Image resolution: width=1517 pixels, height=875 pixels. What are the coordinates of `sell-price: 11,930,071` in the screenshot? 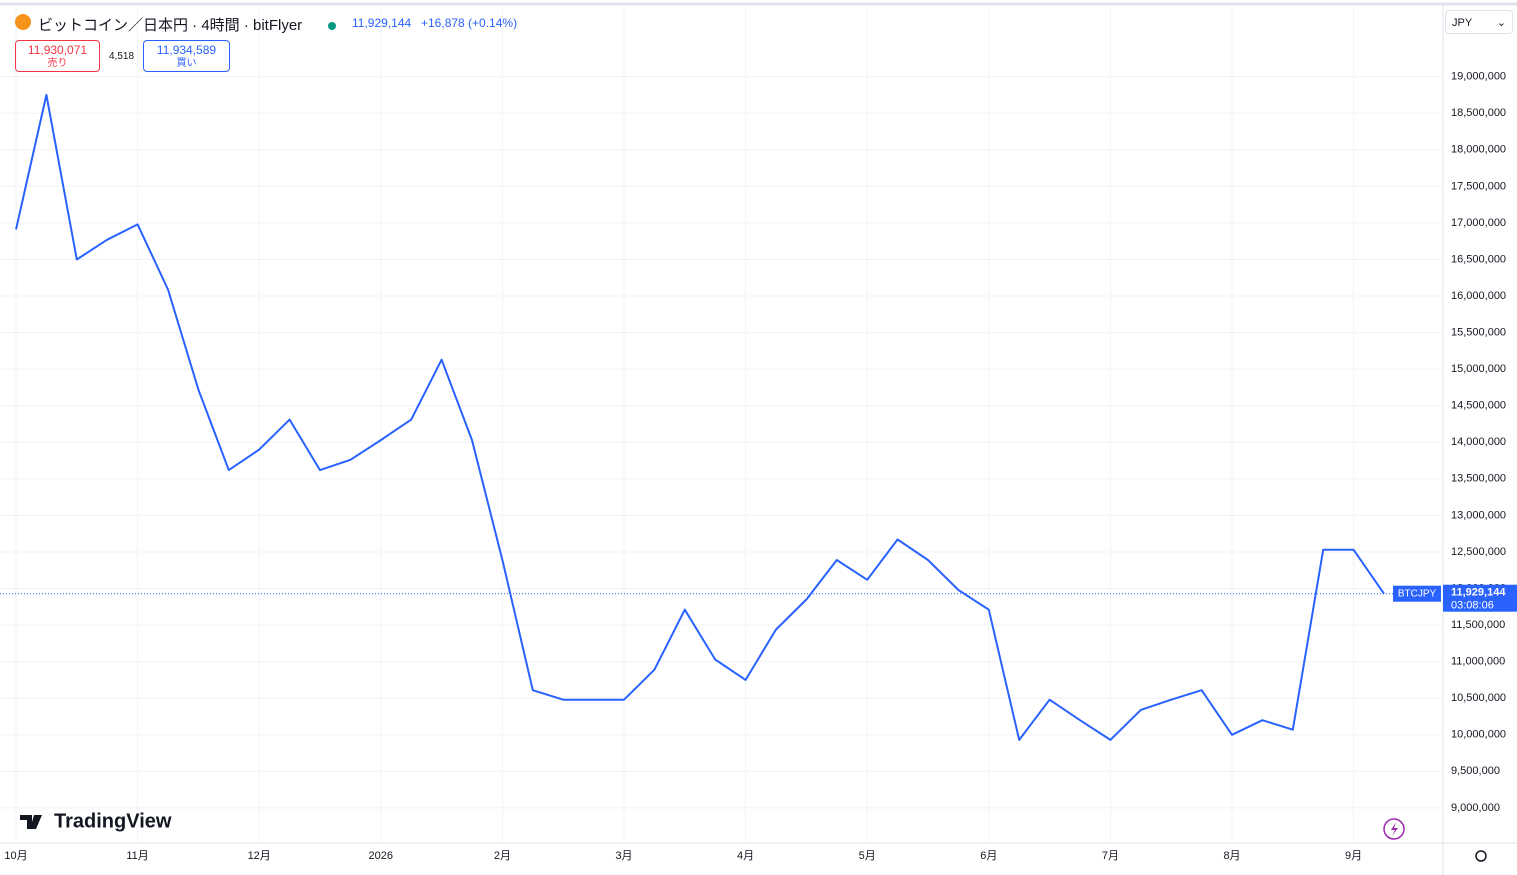 It's located at (57, 50).